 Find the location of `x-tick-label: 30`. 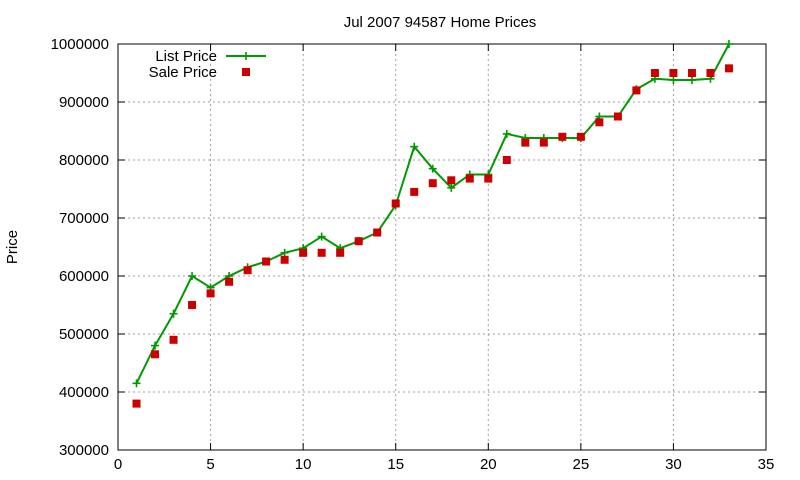

x-tick-label: 30 is located at coordinates (673, 464).